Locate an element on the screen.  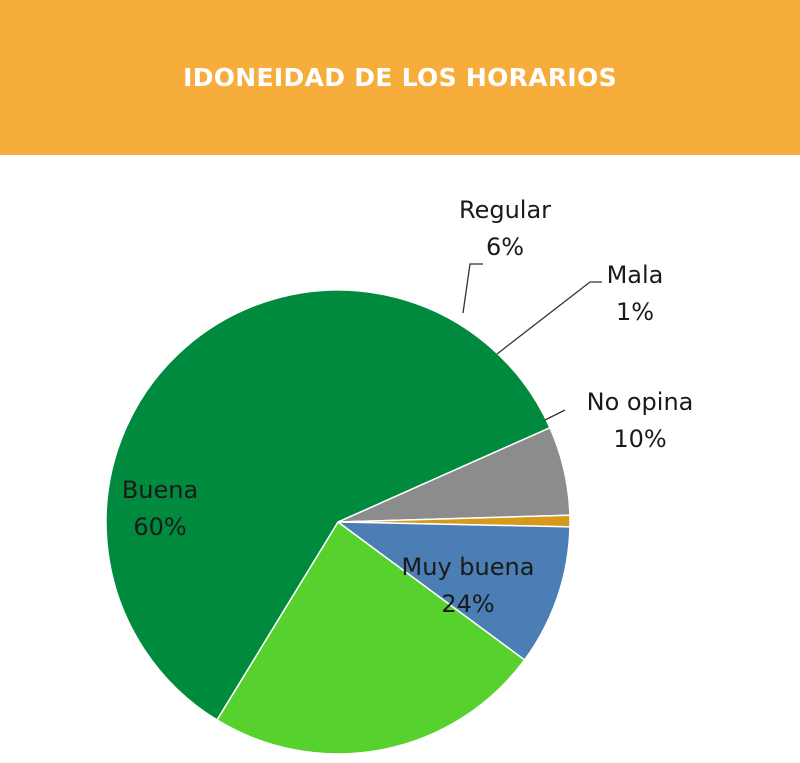
pie-slice-no-opina is located at coordinates (453, 591).